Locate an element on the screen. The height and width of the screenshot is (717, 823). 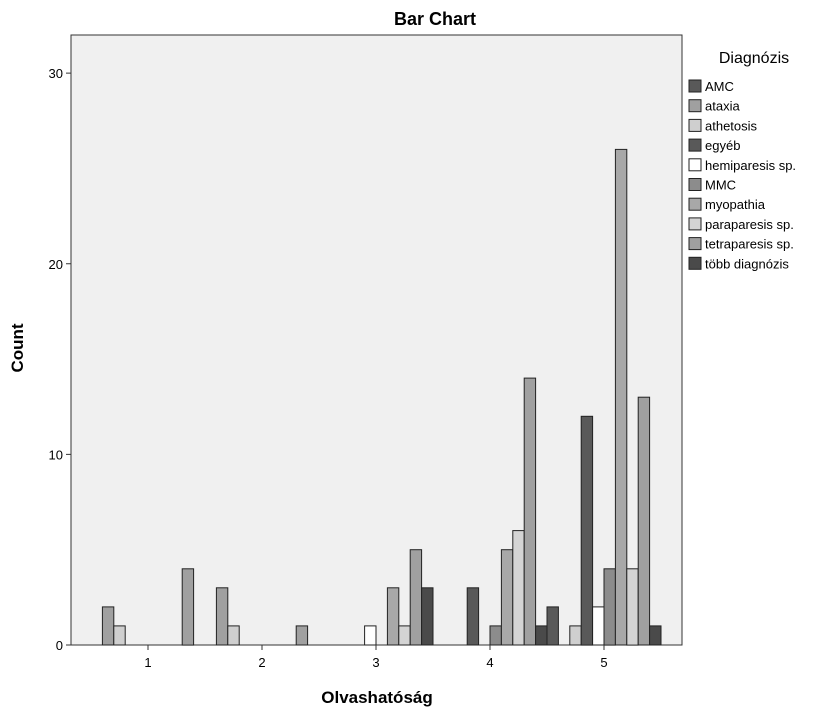
legend-label: tetraparesis sp. is located at coordinates (749, 244).